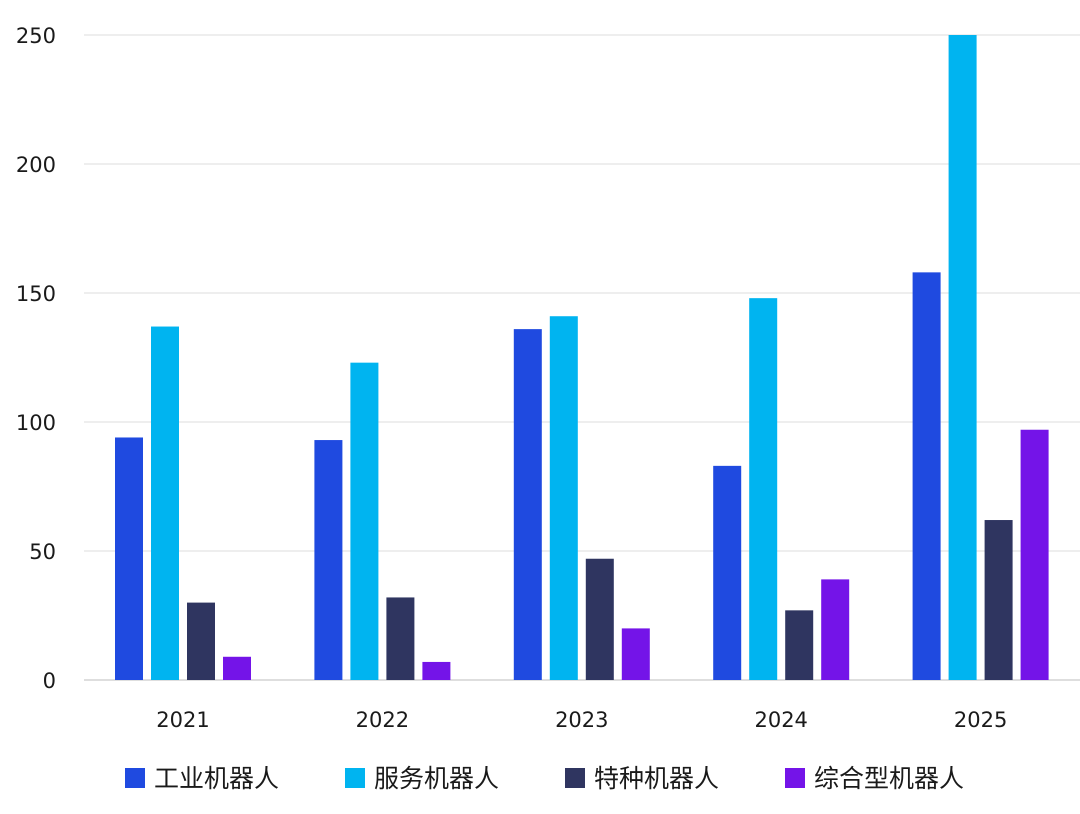 The height and width of the screenshot is (814, 1080). Describe the element at coordinates (36, 423) in the screenshot. I see `y-tick-label: 100` at that location.